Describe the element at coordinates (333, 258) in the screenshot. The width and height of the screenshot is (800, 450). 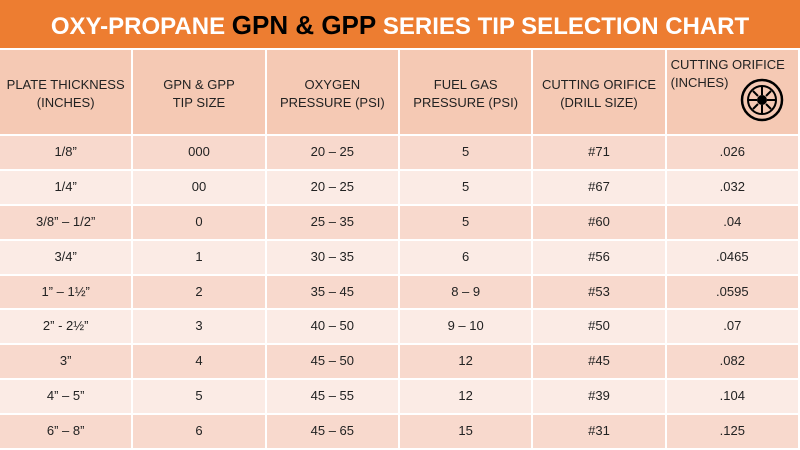
I see `table-cell: 30 – 35` at that location.